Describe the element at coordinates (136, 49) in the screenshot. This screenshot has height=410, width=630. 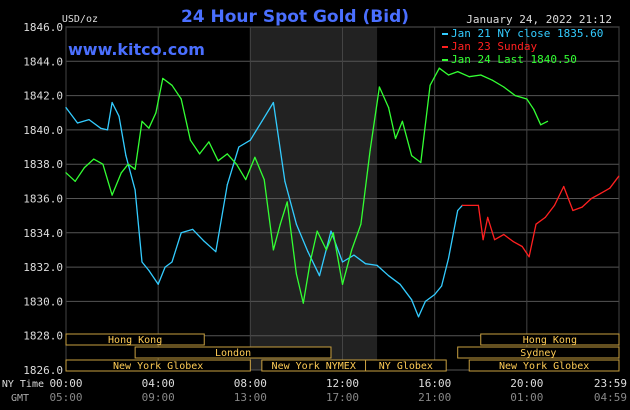
I see `kitco-watermark: www.kitco.com` at that location.